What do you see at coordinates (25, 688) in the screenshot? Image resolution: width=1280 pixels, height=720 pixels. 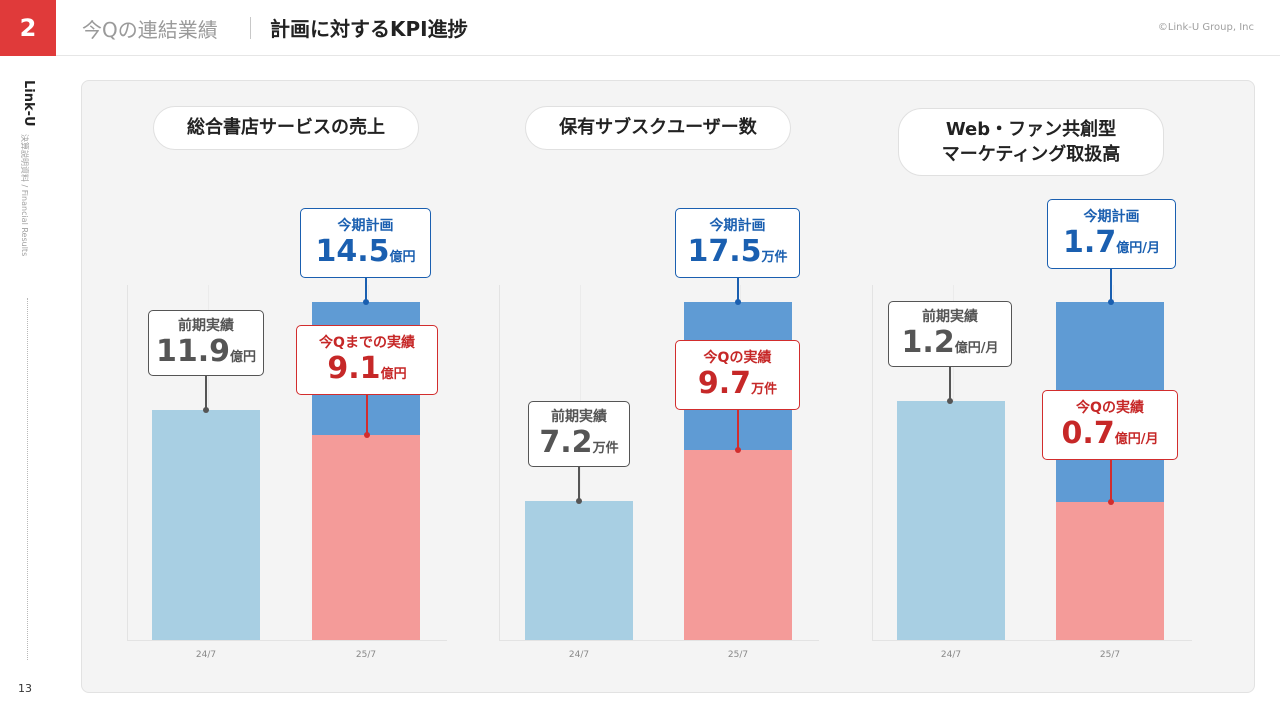 I see `page-number: 13` at bounding box center [25, 688].